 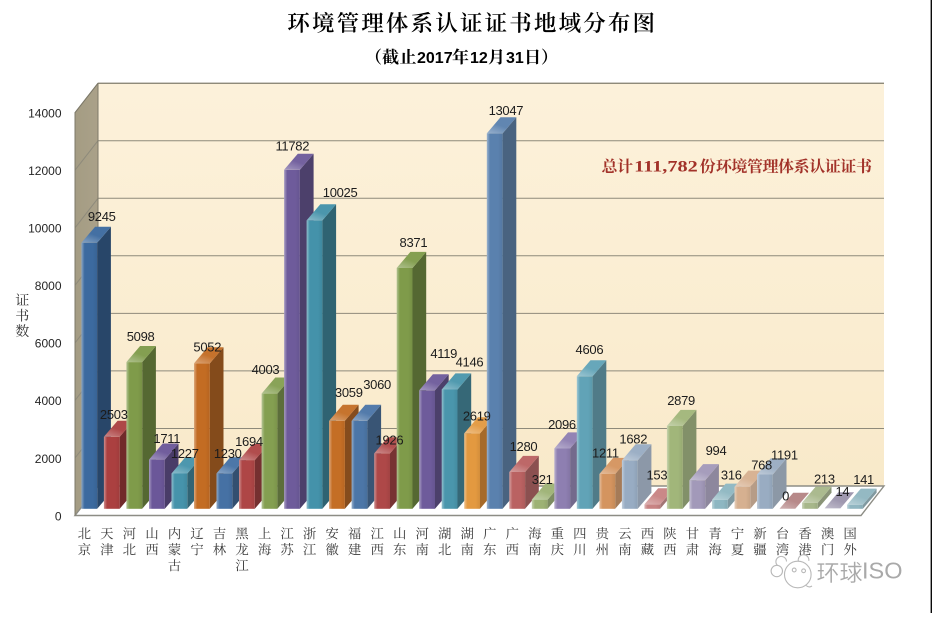 What do you see at coordinates (48, 286) in the screenshot?
I see `svg-text: 8000` at bounding box center [48, 286].